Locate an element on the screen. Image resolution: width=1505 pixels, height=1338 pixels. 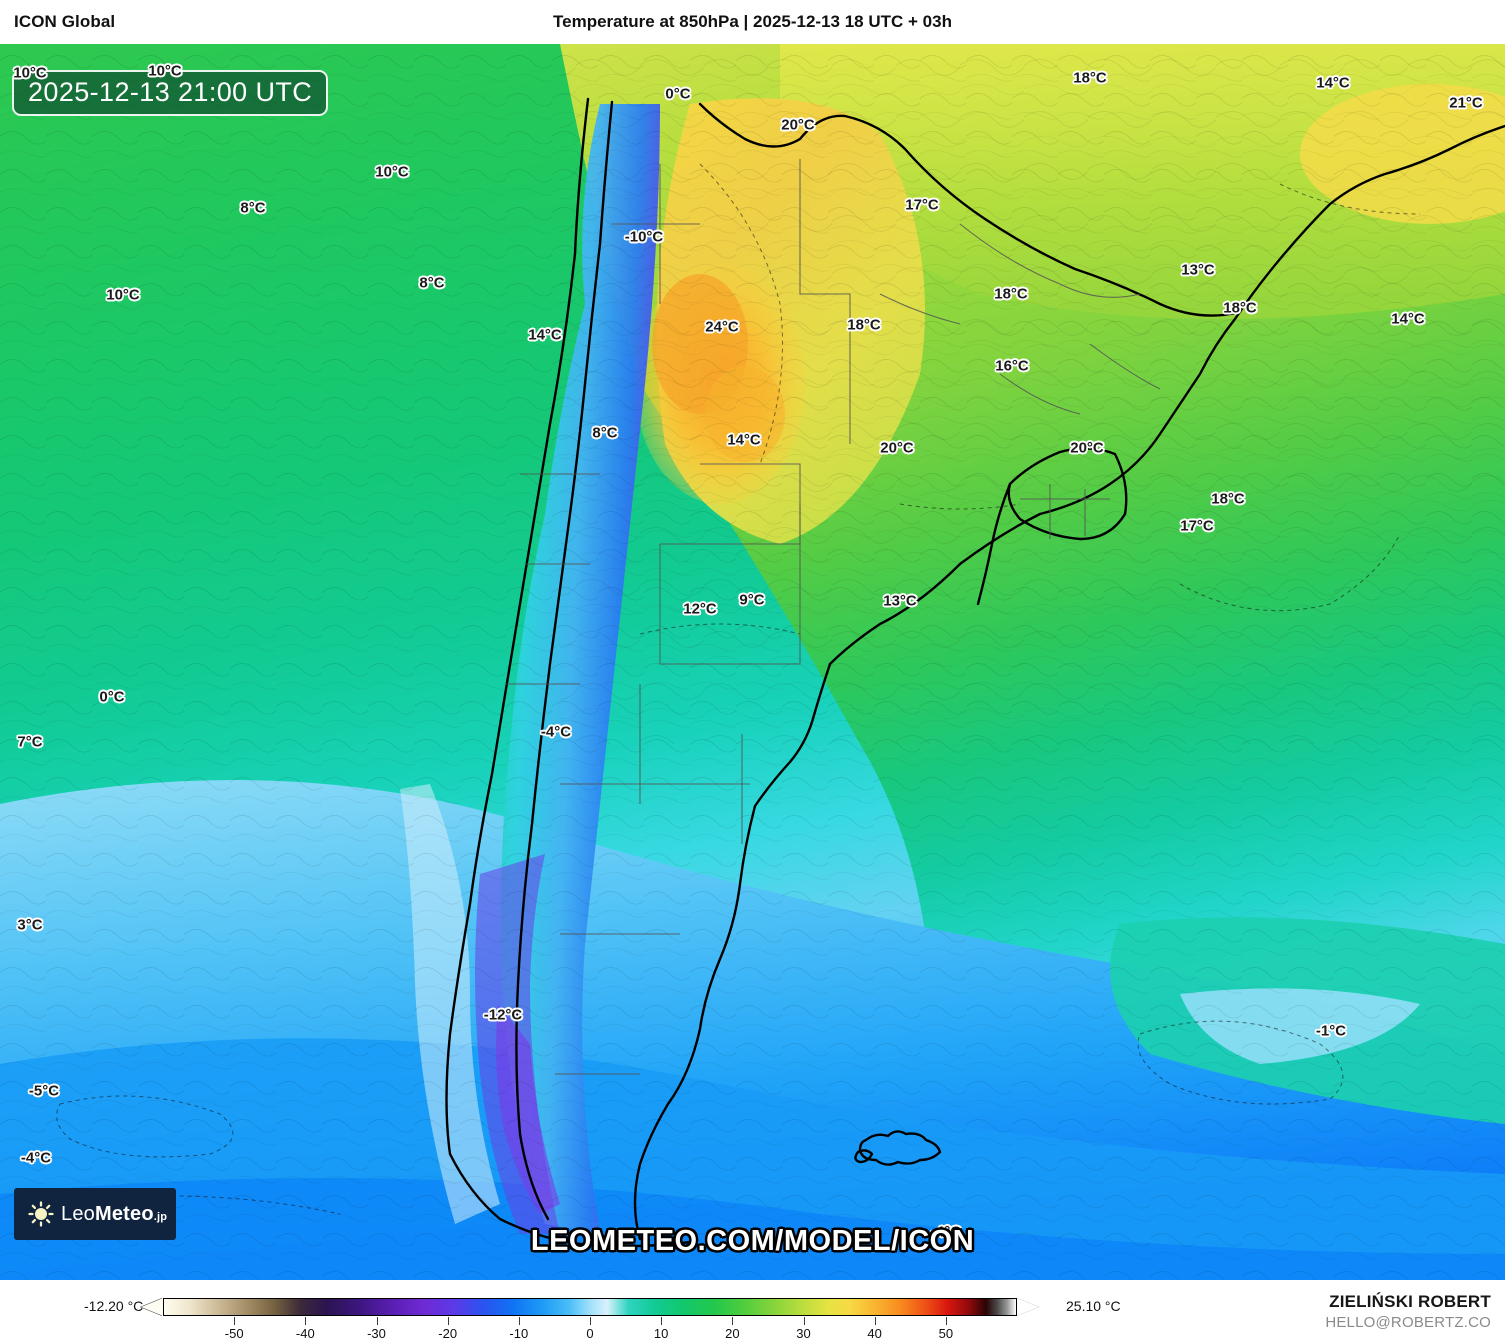
author-name: ZIELIŃSKI ROBERT is located at coordinates (1410, 1301).